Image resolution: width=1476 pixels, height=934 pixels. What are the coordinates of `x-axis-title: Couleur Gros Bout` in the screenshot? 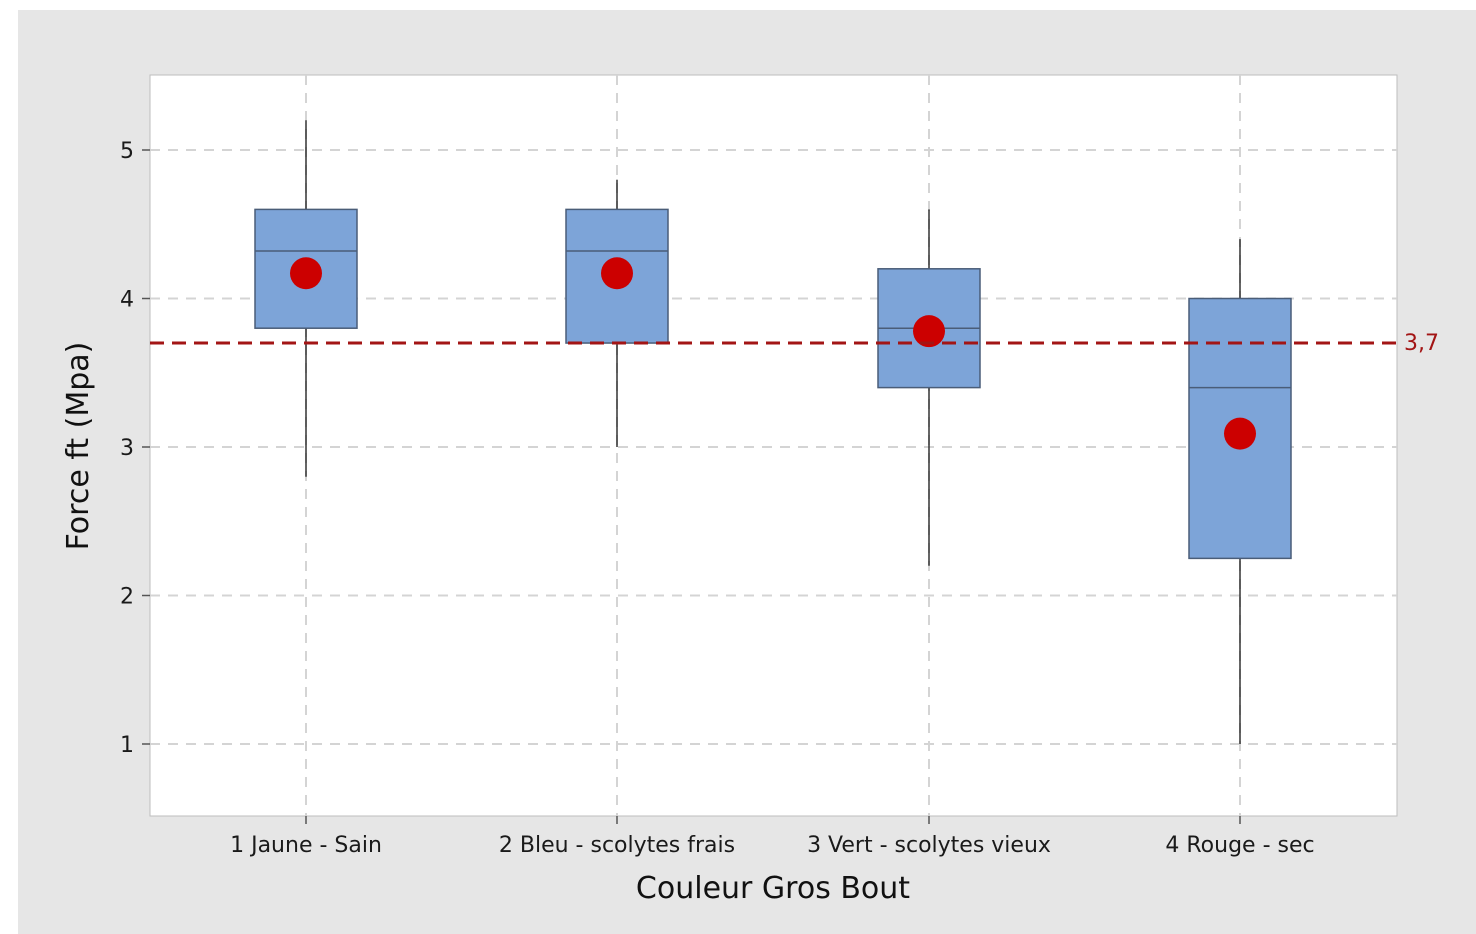 It's located at (773, 888).